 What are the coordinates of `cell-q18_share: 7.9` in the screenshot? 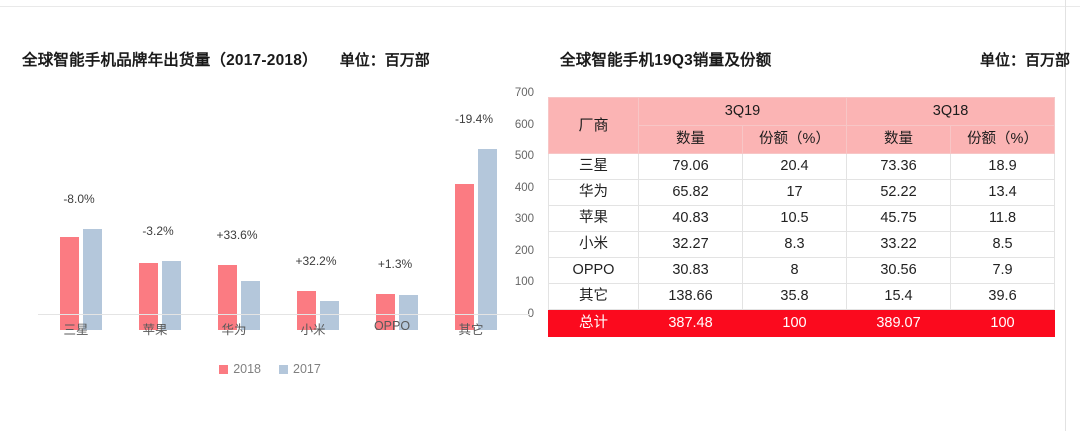 It's located at (1003, 270).